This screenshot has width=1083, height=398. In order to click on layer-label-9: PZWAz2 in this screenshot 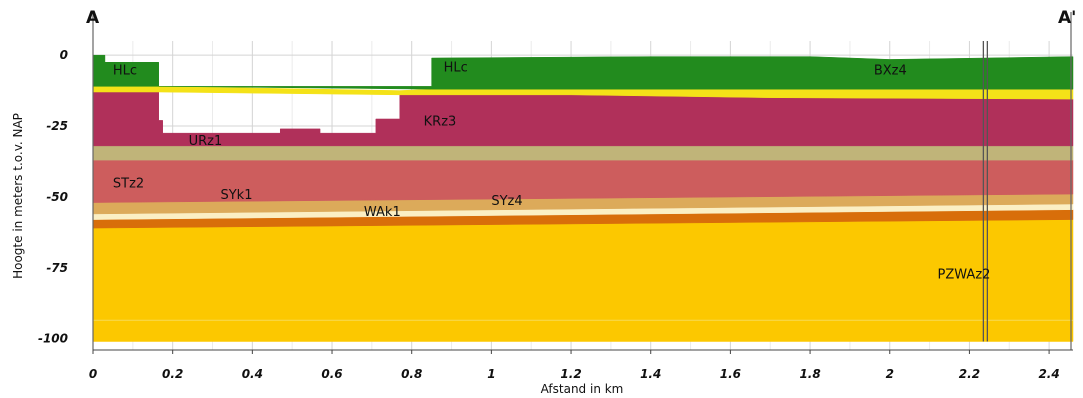, I will do `click(964, 274)`.